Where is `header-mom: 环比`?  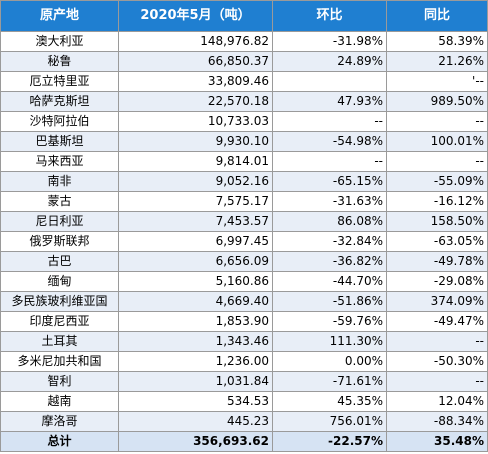 header-mom: 环比 is located at coordinates (329, 16).